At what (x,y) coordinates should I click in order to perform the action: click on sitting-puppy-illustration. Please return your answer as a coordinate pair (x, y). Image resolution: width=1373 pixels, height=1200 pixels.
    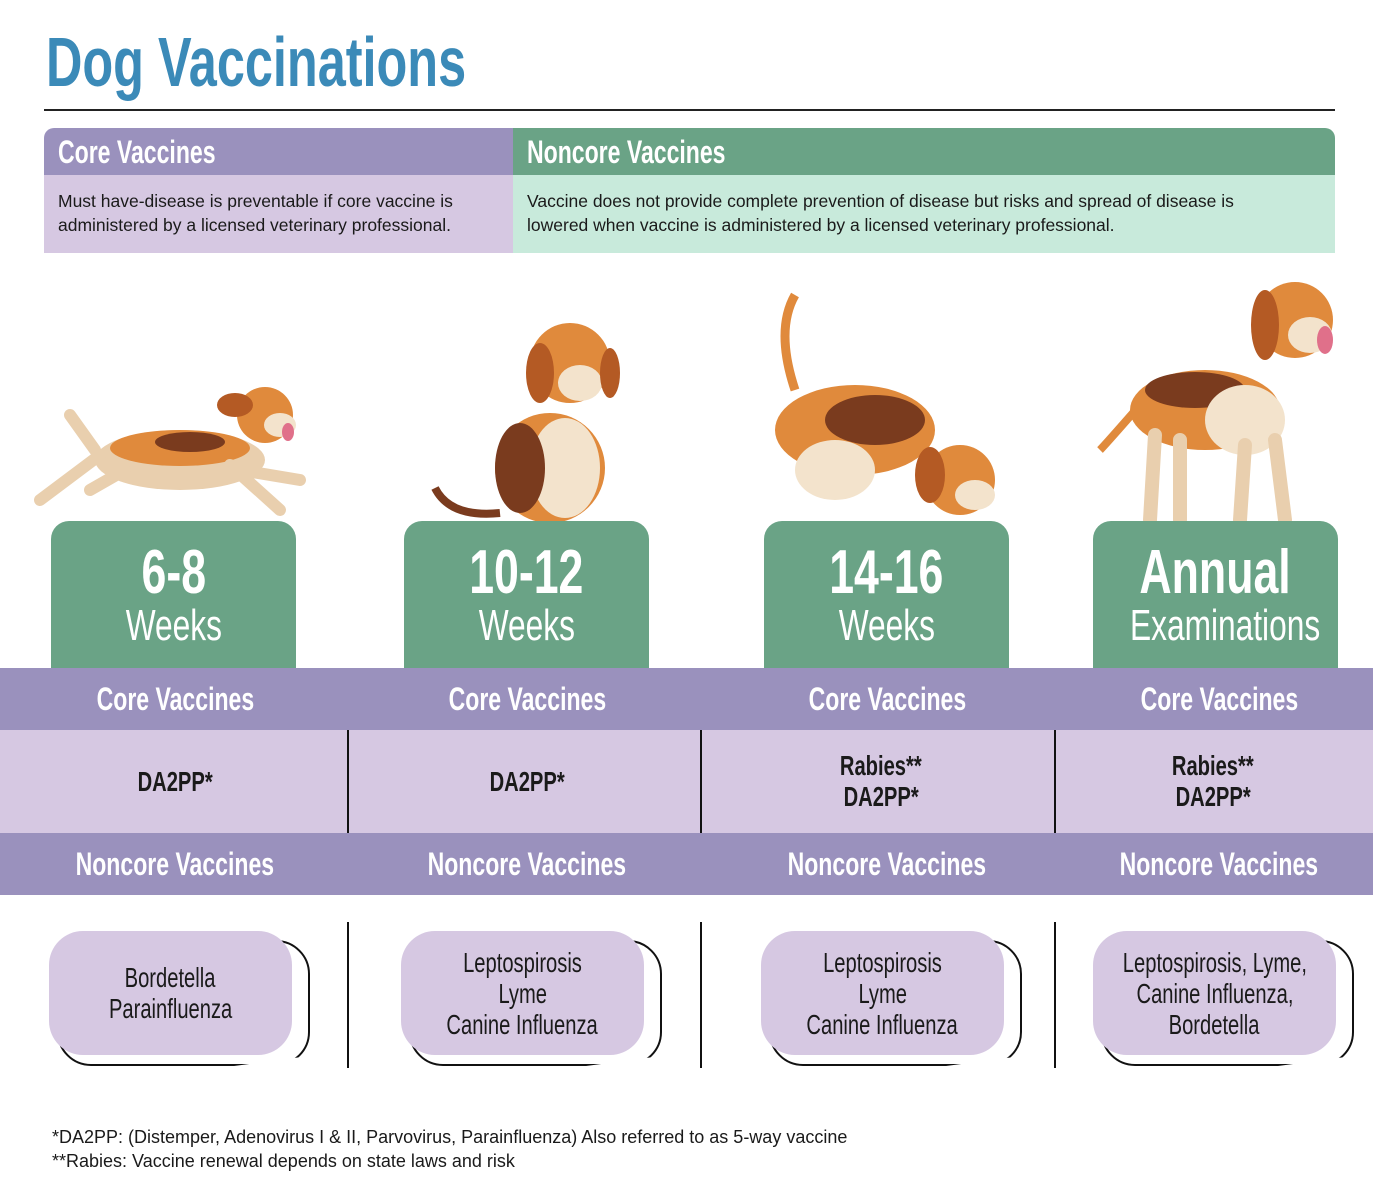
    Looking at the image, I should click on (525, 423).